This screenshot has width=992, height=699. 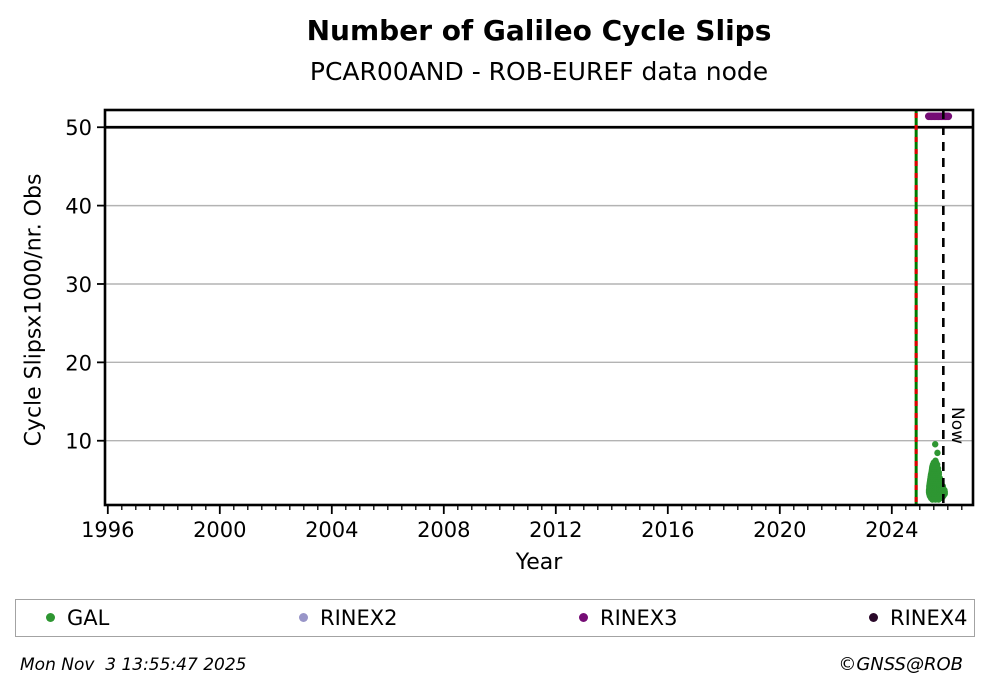 I want to click on y-tick-label: 30, so click(x=78, y=285).